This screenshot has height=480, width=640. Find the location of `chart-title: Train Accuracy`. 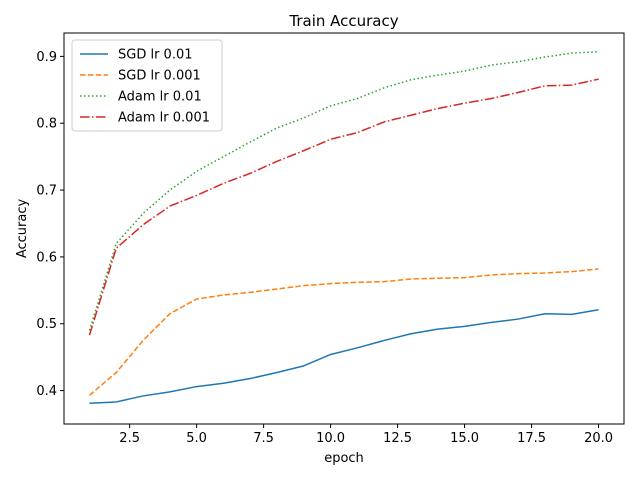

chart-title: Train Accuracy is located at coordinates (343, 21).